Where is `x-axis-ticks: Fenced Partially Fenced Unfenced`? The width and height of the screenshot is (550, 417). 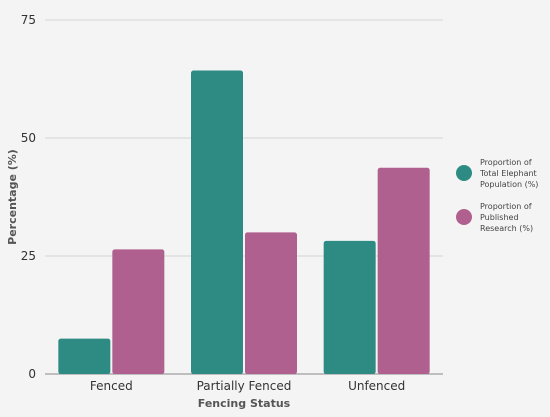 x-axis-ticks: Fenced Partially Fenced Unfenced is located at coordinates (247, 386).